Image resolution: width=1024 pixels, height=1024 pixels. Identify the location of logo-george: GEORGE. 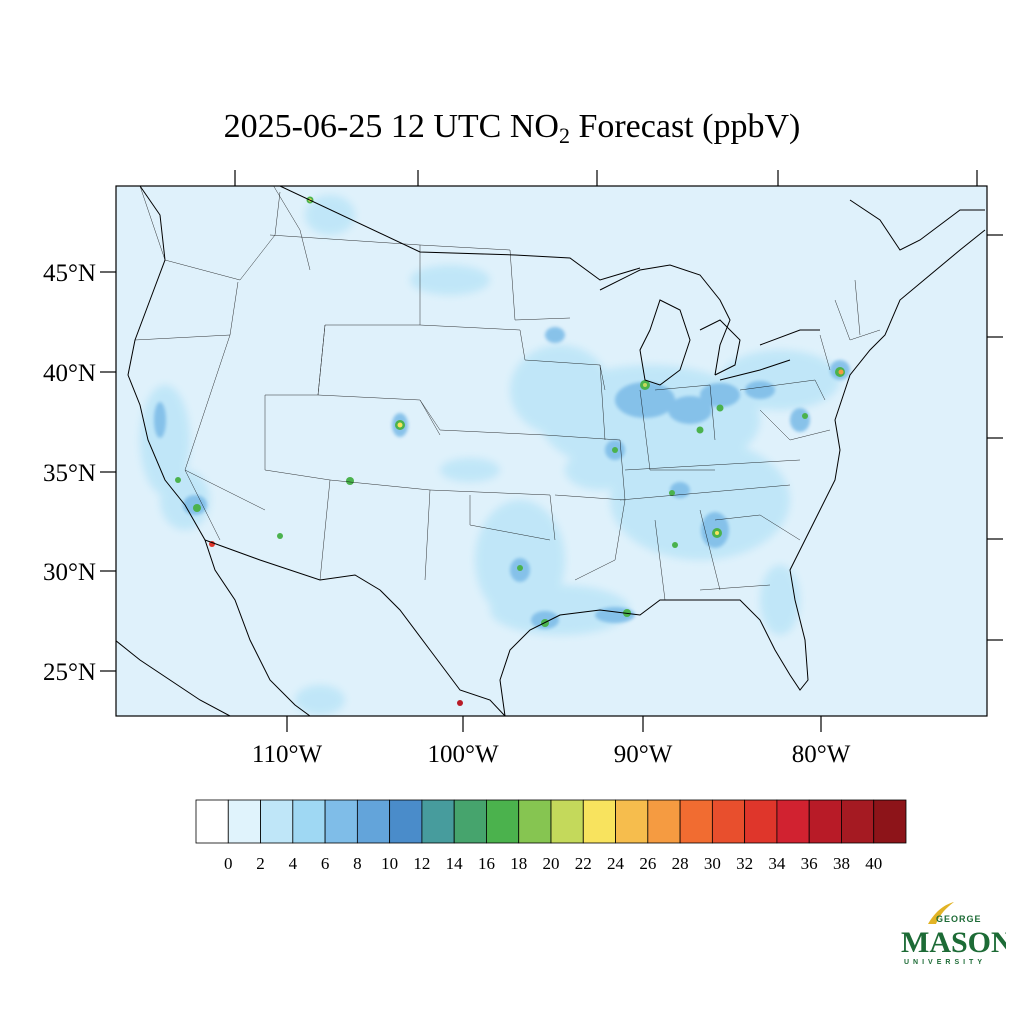
(959, 919).